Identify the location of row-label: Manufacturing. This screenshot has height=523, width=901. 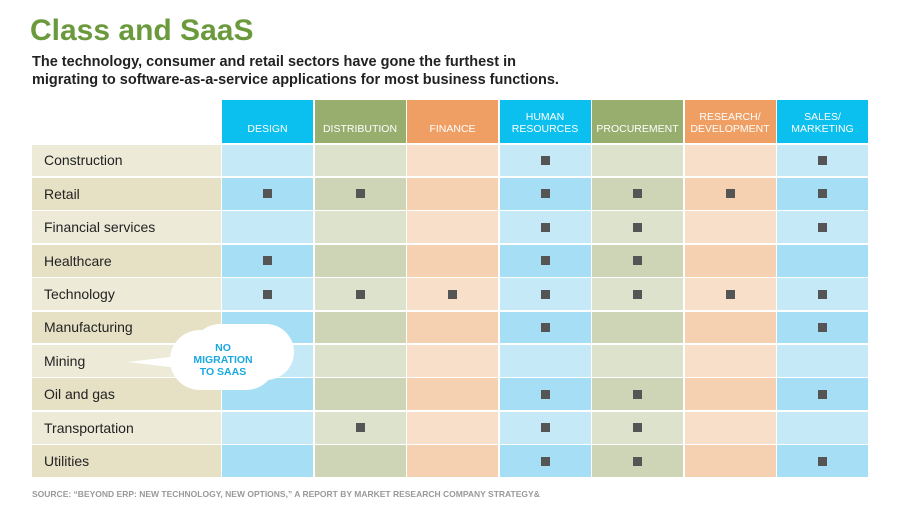
(126, 327).